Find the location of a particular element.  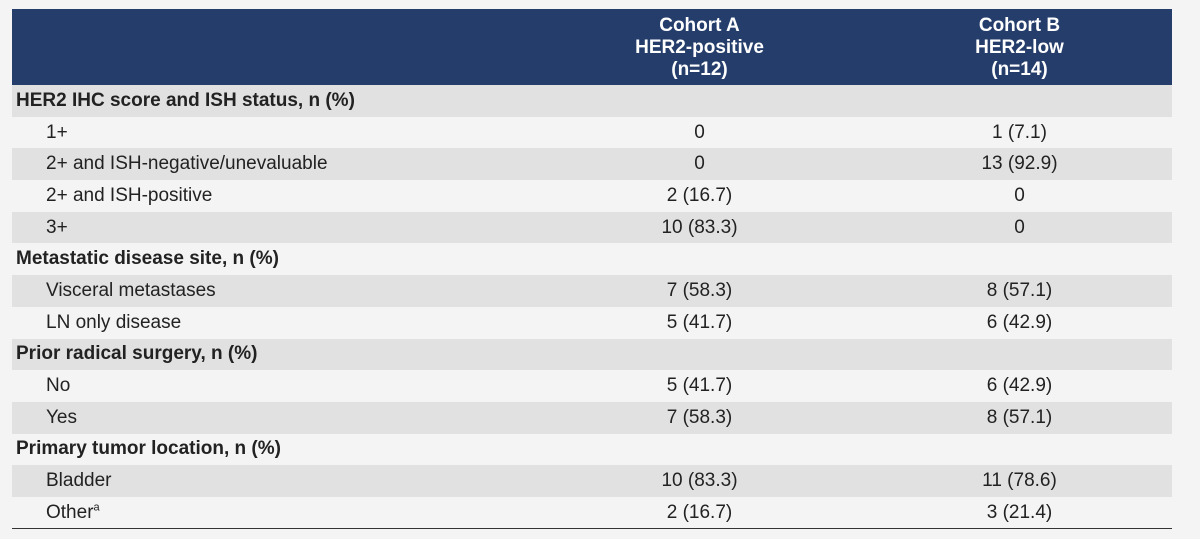

row-label: HER2 IHC score and ISH status, n (%) is located at coordinates (272, 101).